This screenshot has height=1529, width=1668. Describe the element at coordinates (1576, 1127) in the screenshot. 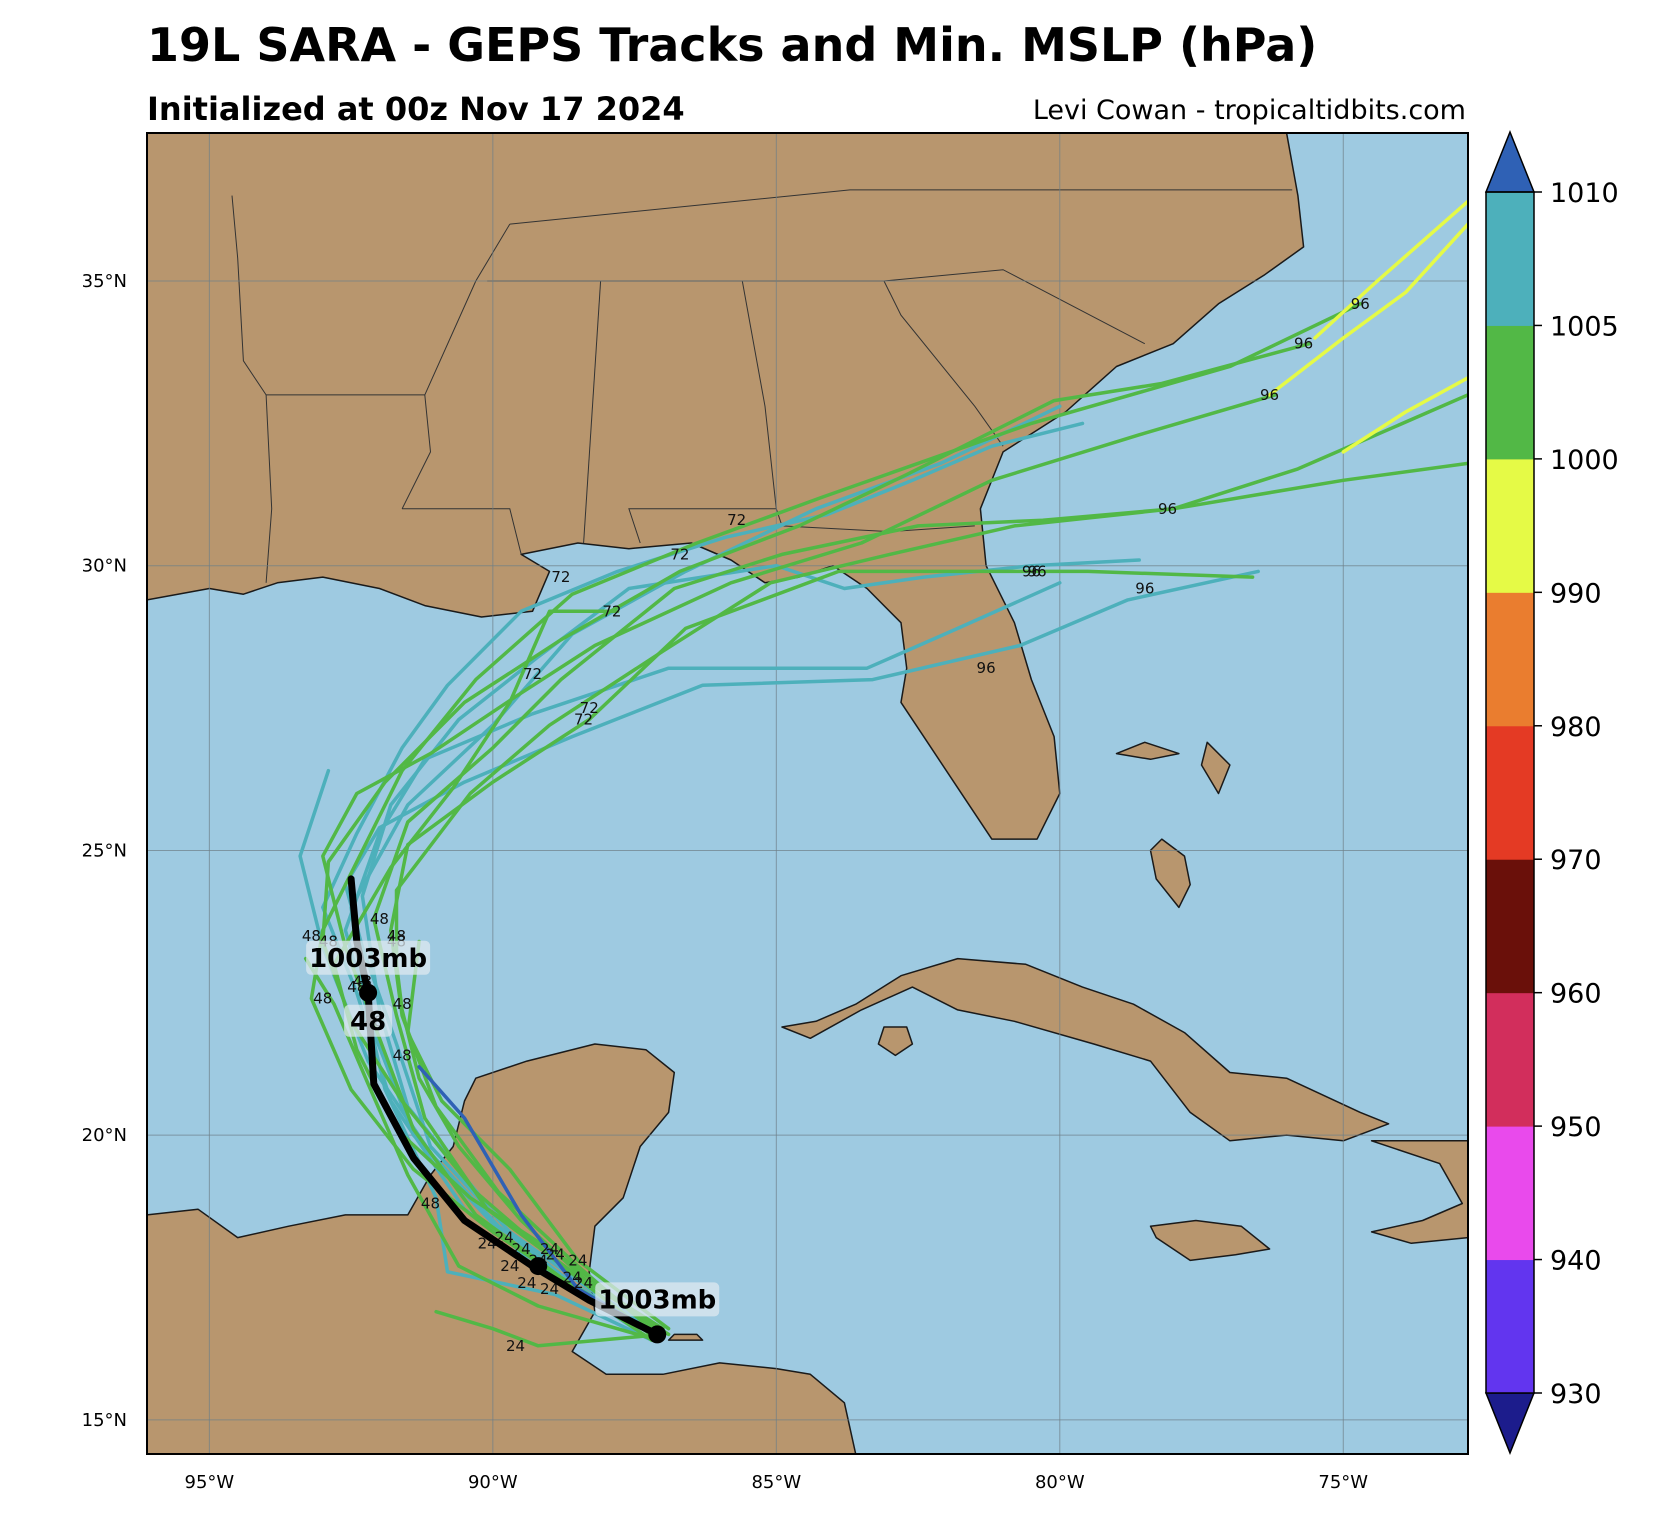

I see `colorbar-label: 950` at that location.